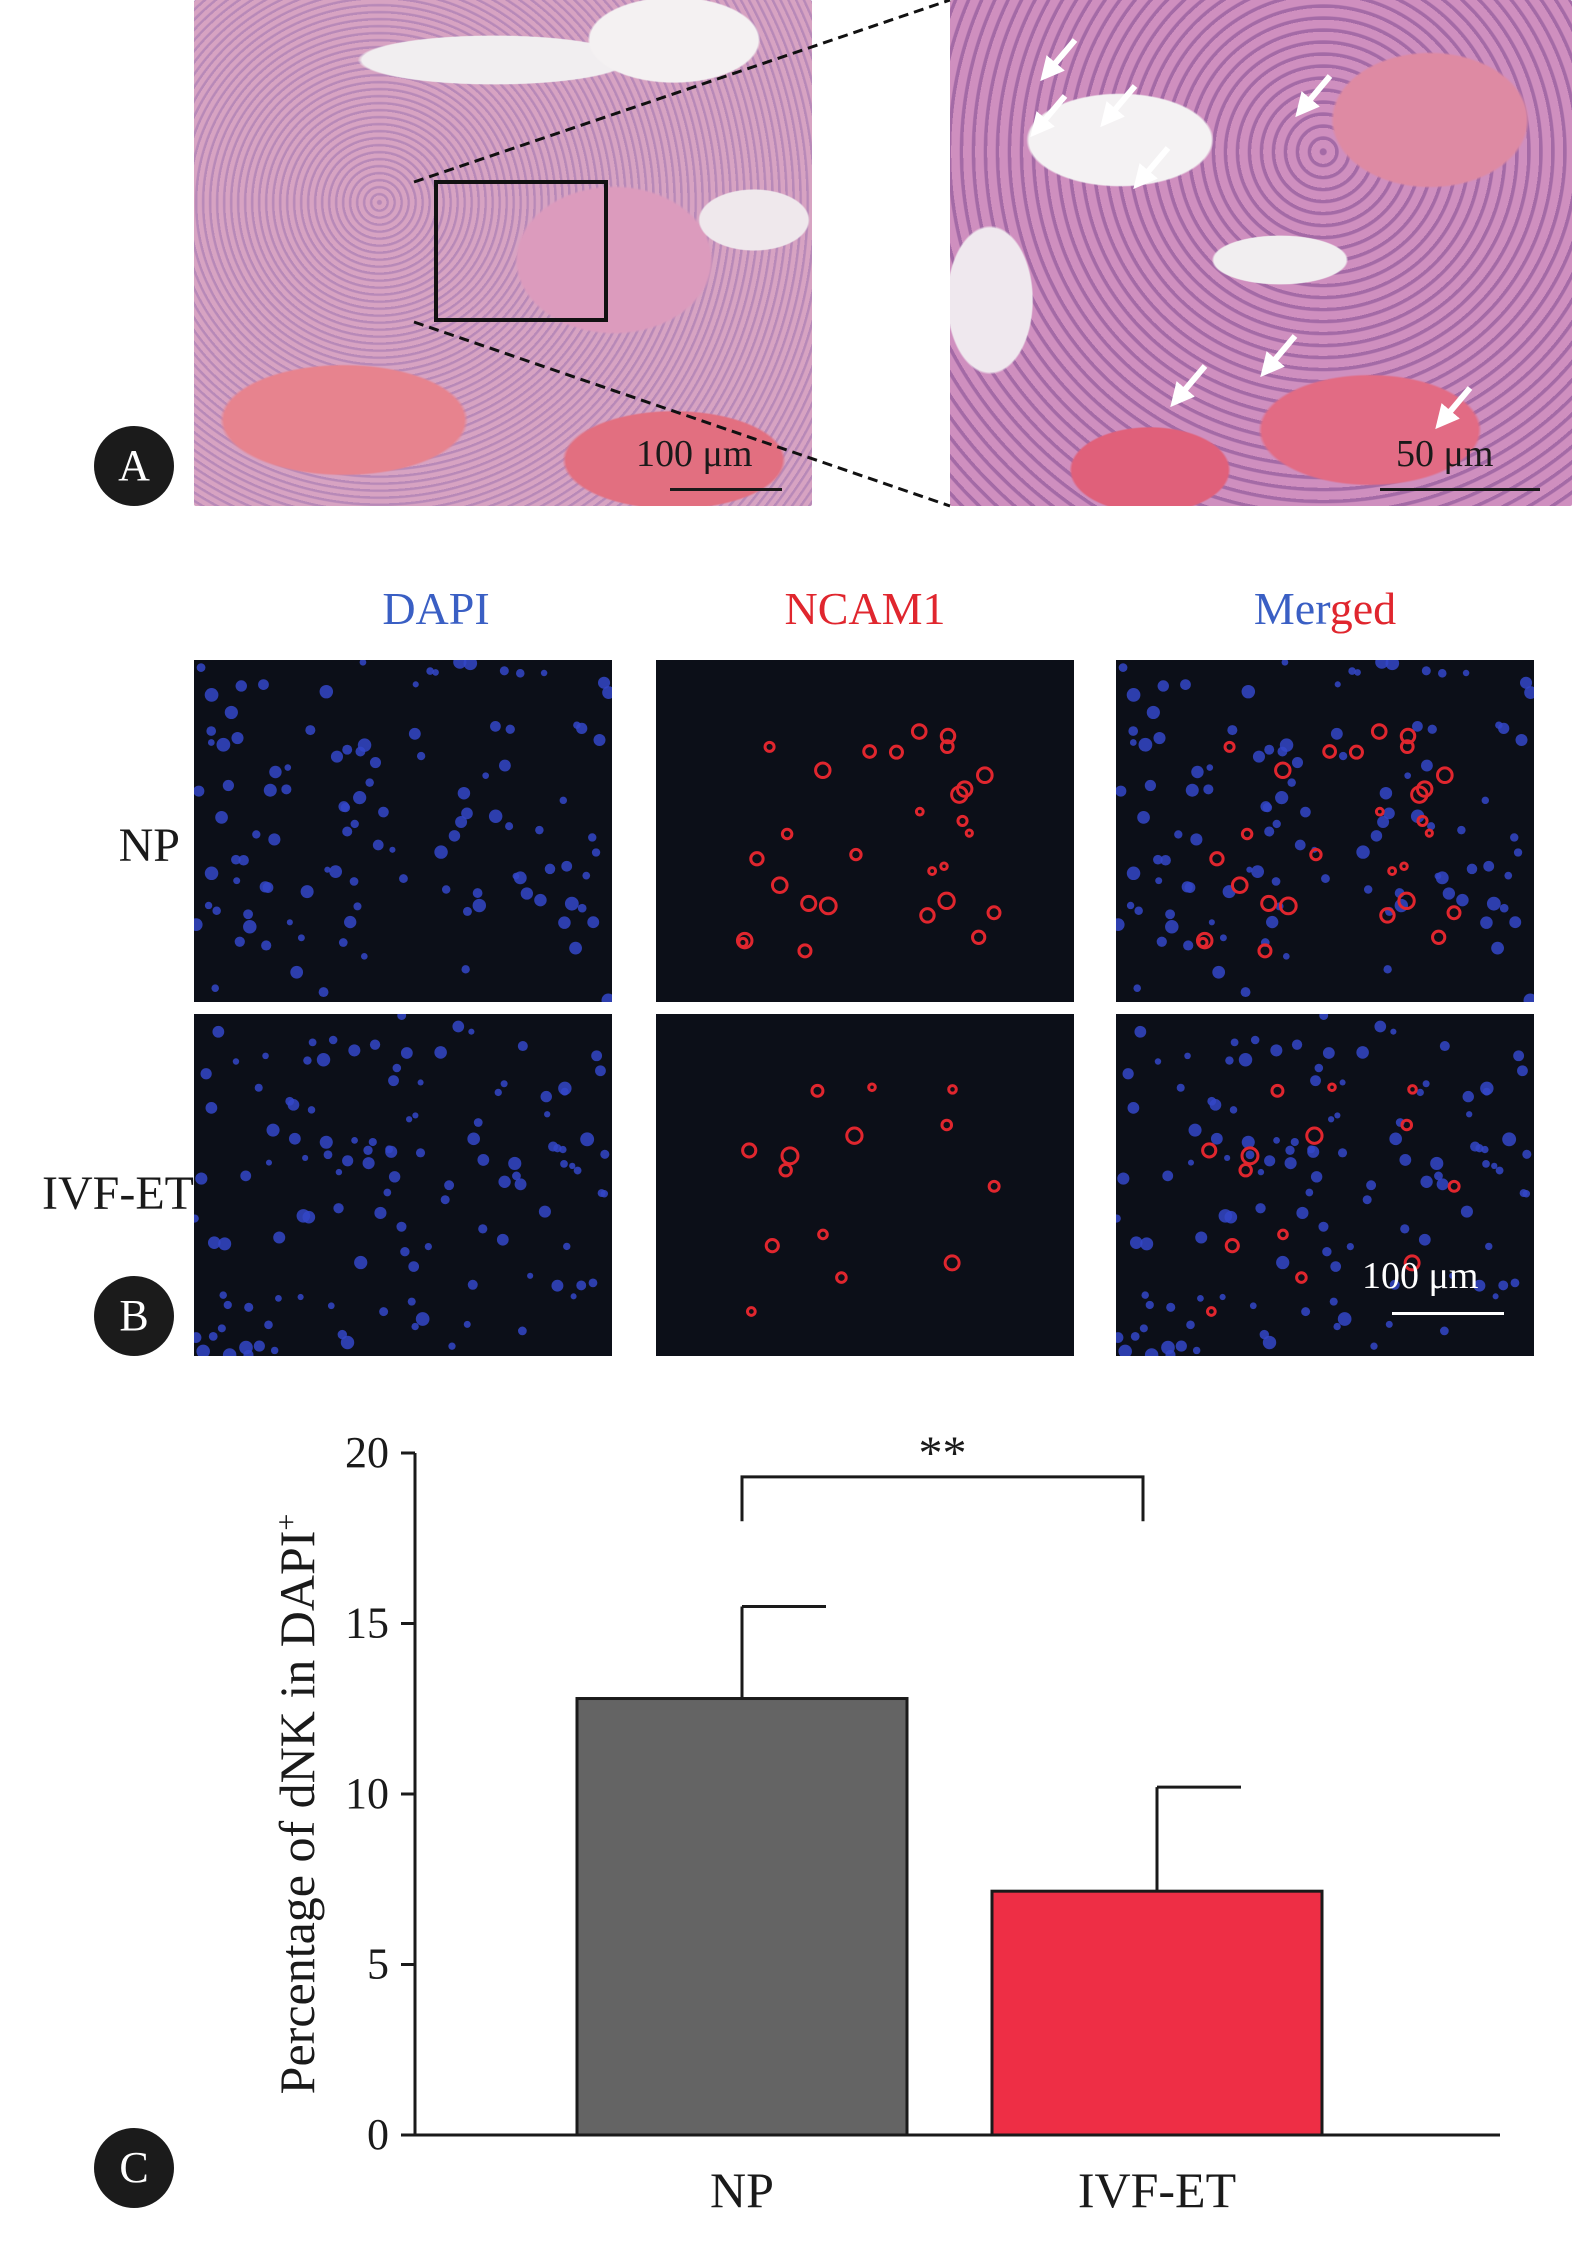 This screenshot has width=1575, height=2259. What do you see at coordinates (378, 2134) in the screenshot?
I see `y-tick-label: 0` at bounding box center [378, 2134].